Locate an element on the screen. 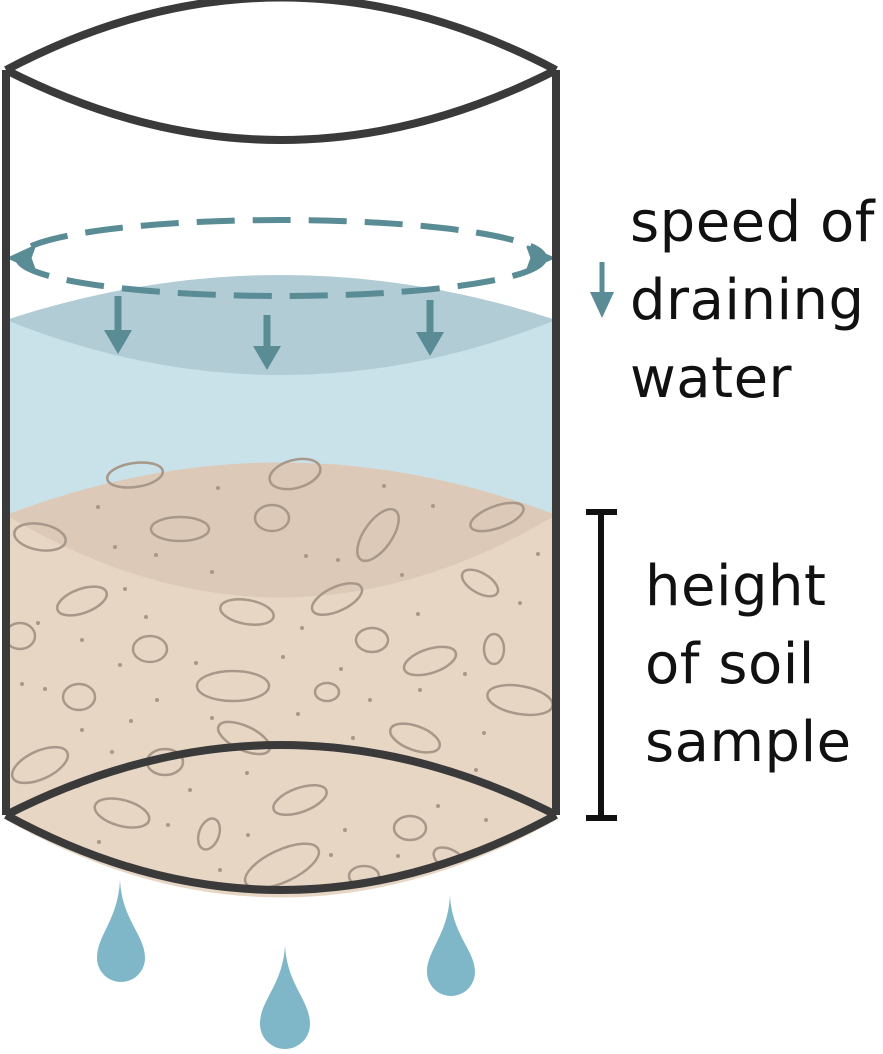  height-label: height of soil sample is located at coordinates (748, 665).